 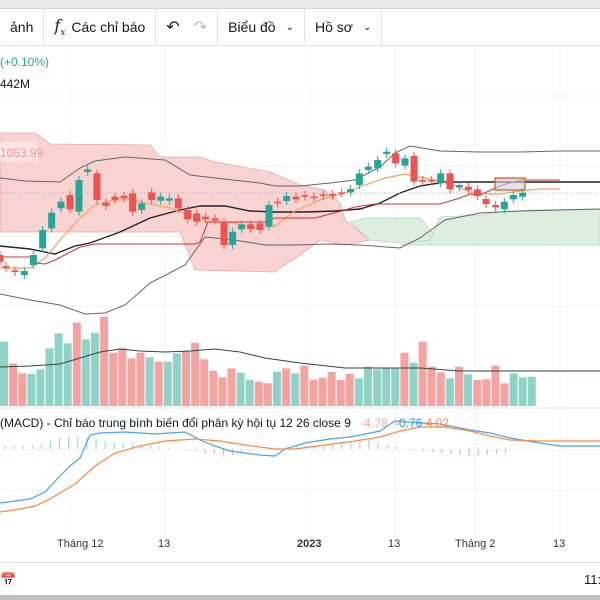 What do you see at coordinates (22, 27) in the screenshot?
I see `compare-button: ảnh` at bounding box center [22, 27].